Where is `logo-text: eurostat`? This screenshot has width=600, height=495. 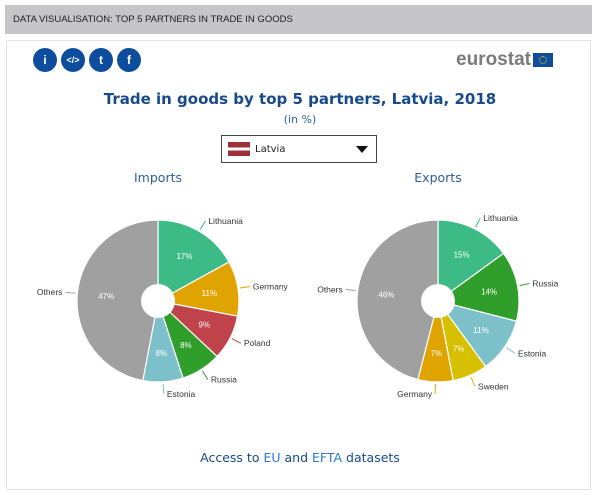
logo-text: eurostat is located at coordinates (493, 59).